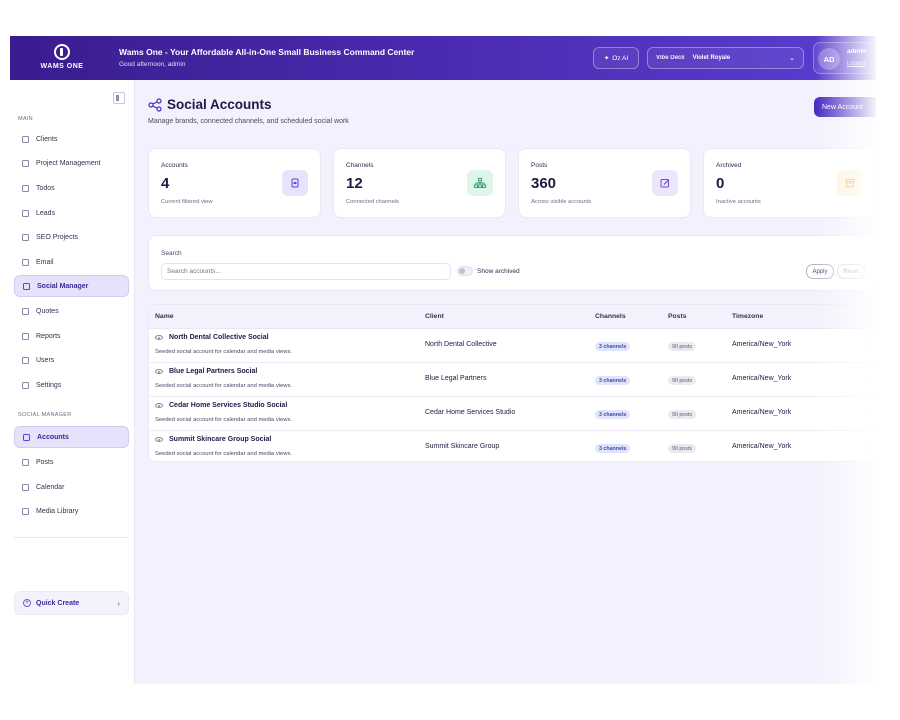 This screenshot has height=720, width=900. I want to click on column-header-channels: Channels, so click(610, 316).